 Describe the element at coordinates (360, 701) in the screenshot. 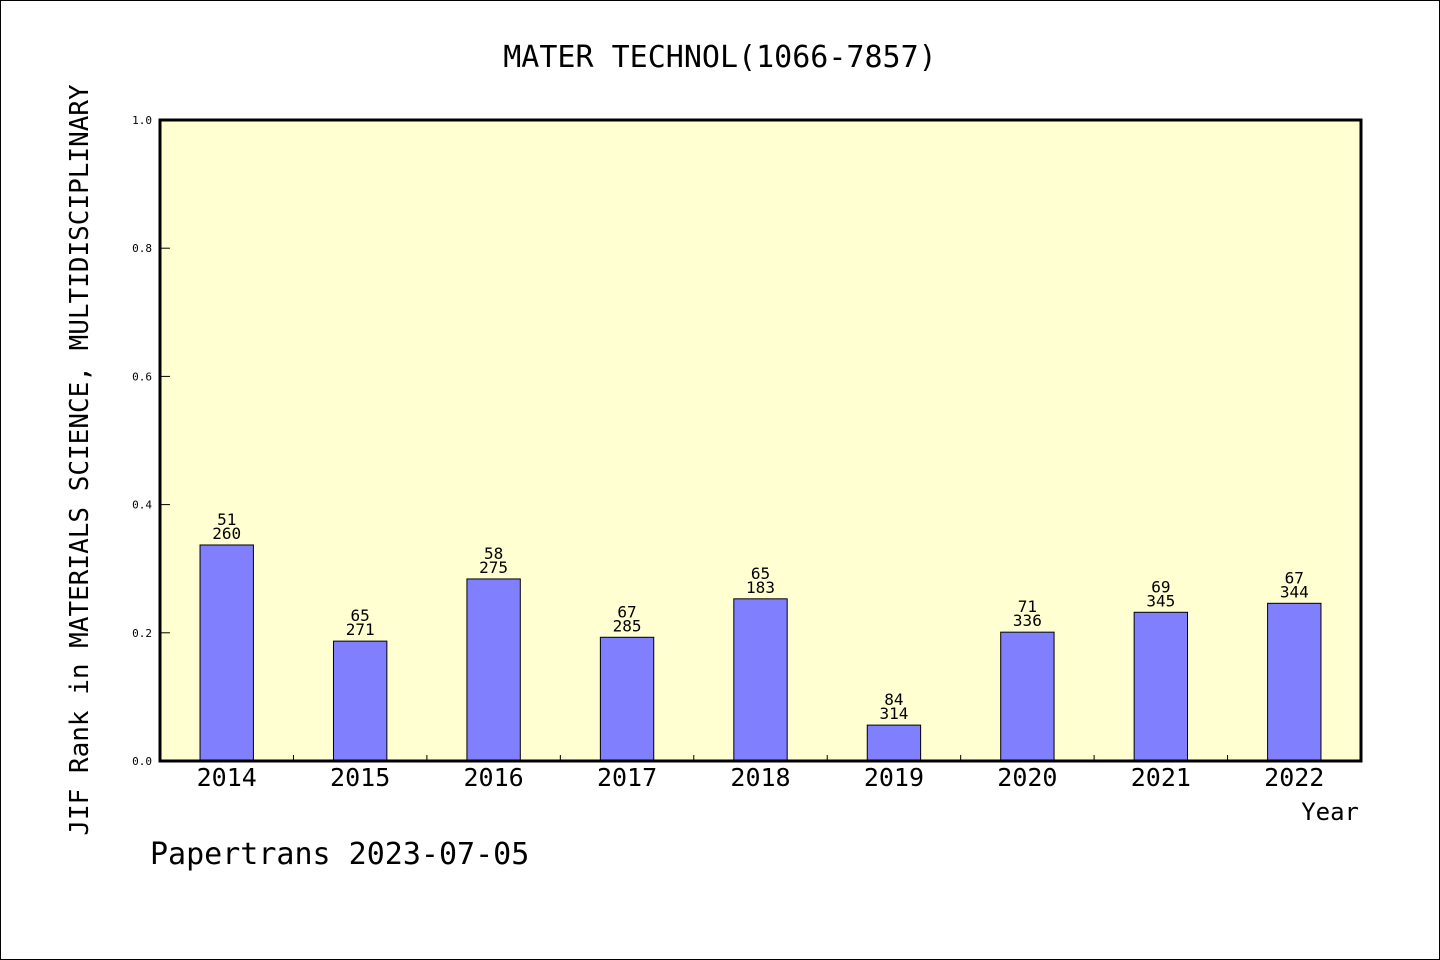

I see `bar-2015` at that location.